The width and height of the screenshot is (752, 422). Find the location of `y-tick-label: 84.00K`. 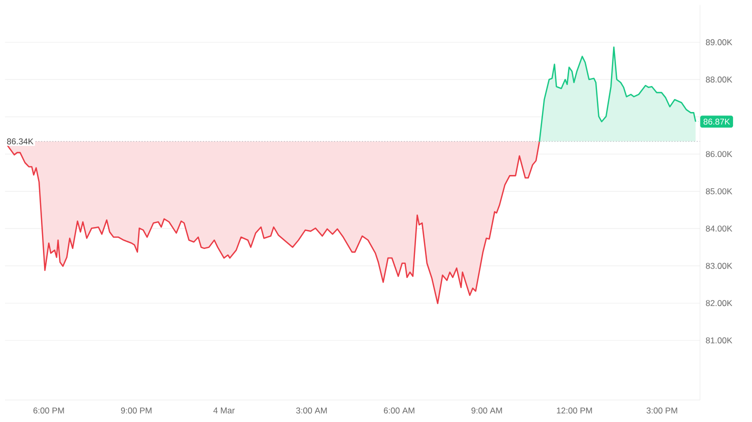

y-tick-label: 84.00K is located at coordinates (719, 229).